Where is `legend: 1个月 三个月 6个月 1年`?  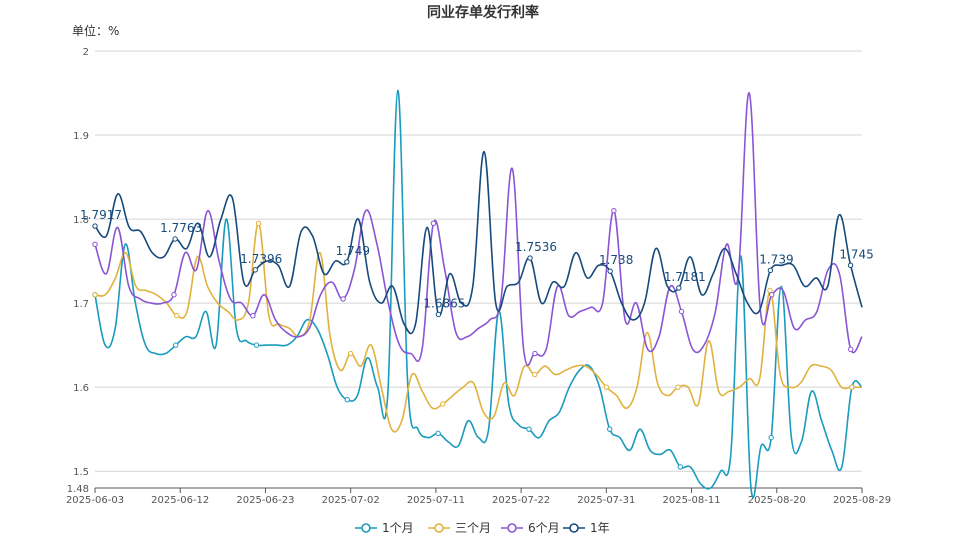
legend: 1个月 三个月 6个月 1年 is located at coordinates (482, 528).